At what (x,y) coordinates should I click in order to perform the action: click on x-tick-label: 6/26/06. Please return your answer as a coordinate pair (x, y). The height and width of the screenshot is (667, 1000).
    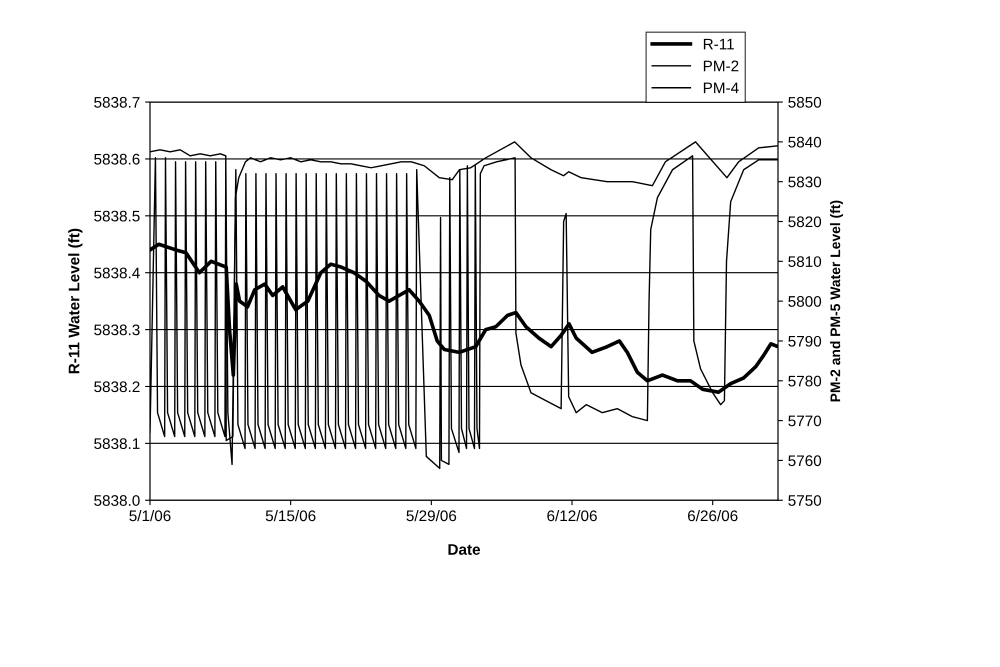
    Looking at the image, I should click on (713, 516).